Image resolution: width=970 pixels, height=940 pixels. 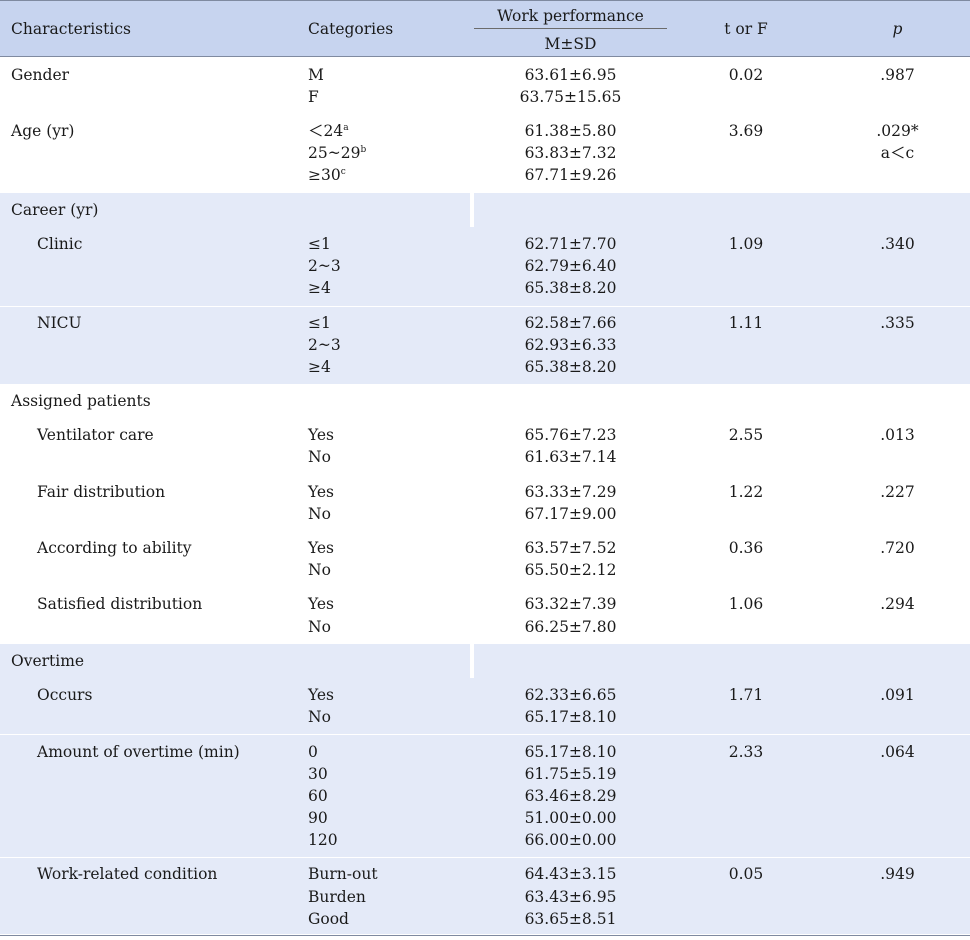 What do you see at coordinates (611, 153) in the screenshot?
I see `table-row: 25~29b 63.83±7.32 a＜c` at bounding box center [611, 153].